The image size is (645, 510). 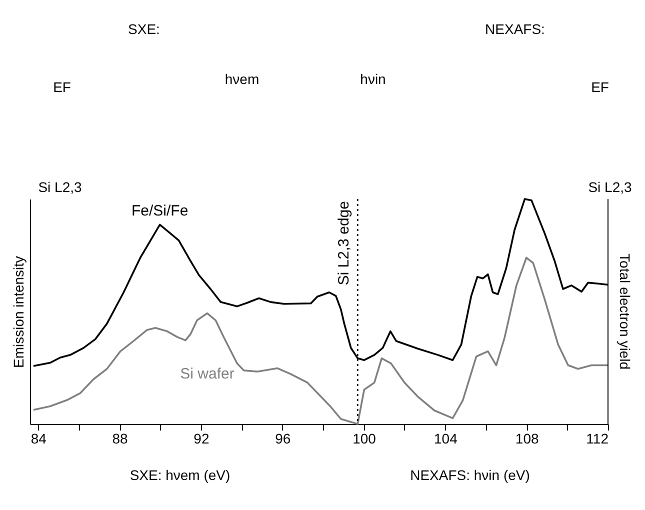 What do you see at coordinates (120, 438) in the screenshot?
I see `x-tick-label: 88` at bounding box center [120, 438].